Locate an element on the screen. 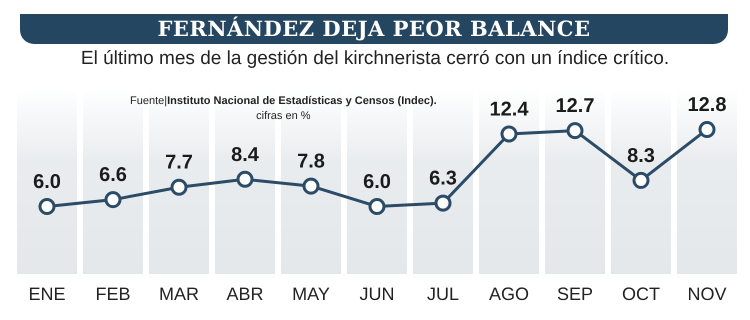 The height and width of the screenshot is (320, 750). x-tick-label: SEP is located at coordinates (575, 294).